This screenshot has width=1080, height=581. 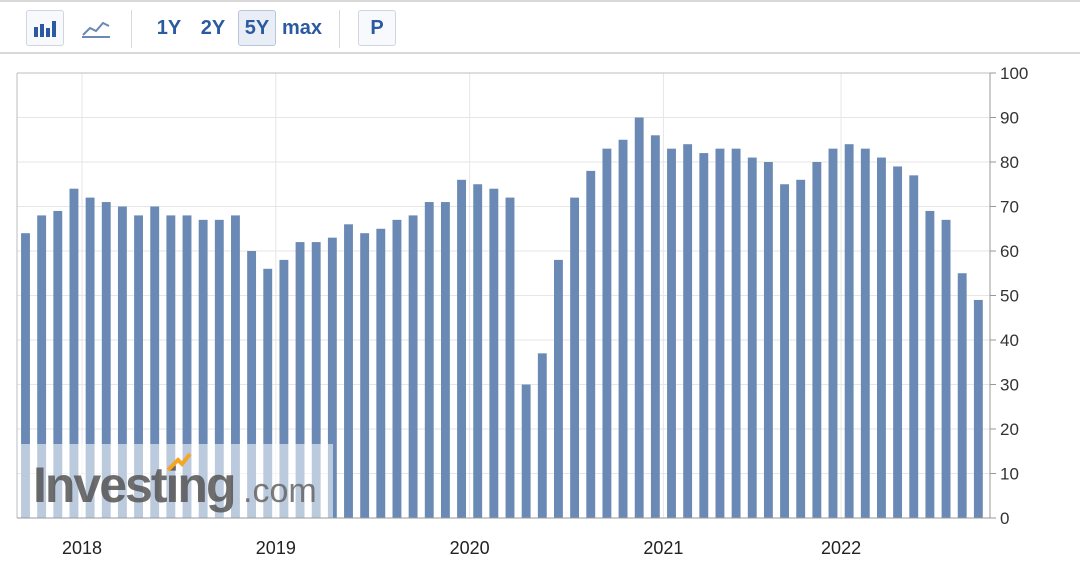 What do you see at coordinates (841, 548) in the screenshot?
I see `x-tick-label: 2022` at bounding box center [841, 548].